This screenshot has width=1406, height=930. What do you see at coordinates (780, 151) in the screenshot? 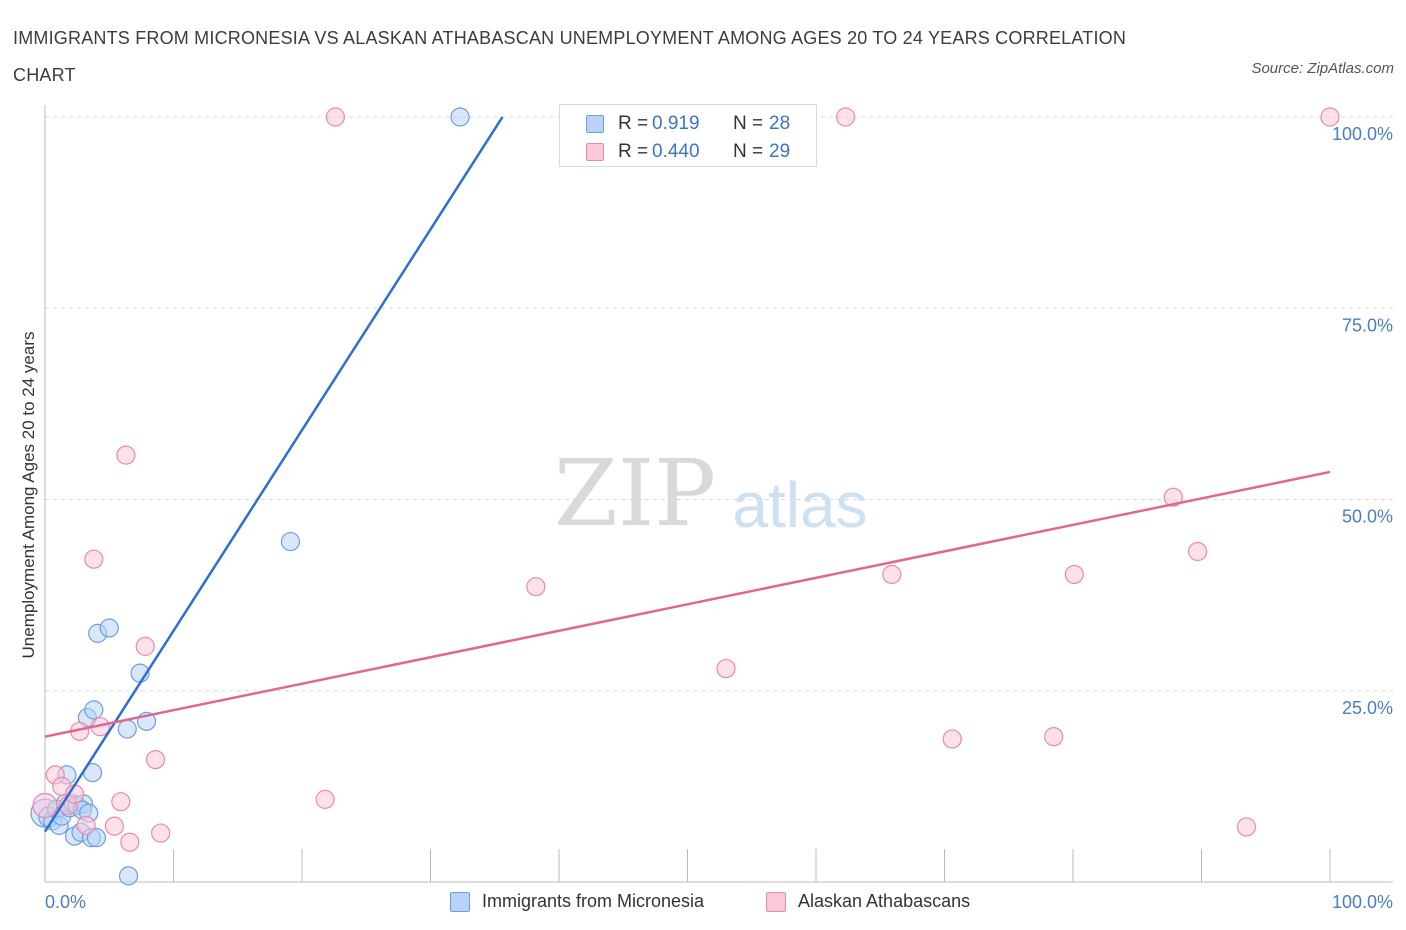
I see `n-value: 29` at bounding box center [780, 151].